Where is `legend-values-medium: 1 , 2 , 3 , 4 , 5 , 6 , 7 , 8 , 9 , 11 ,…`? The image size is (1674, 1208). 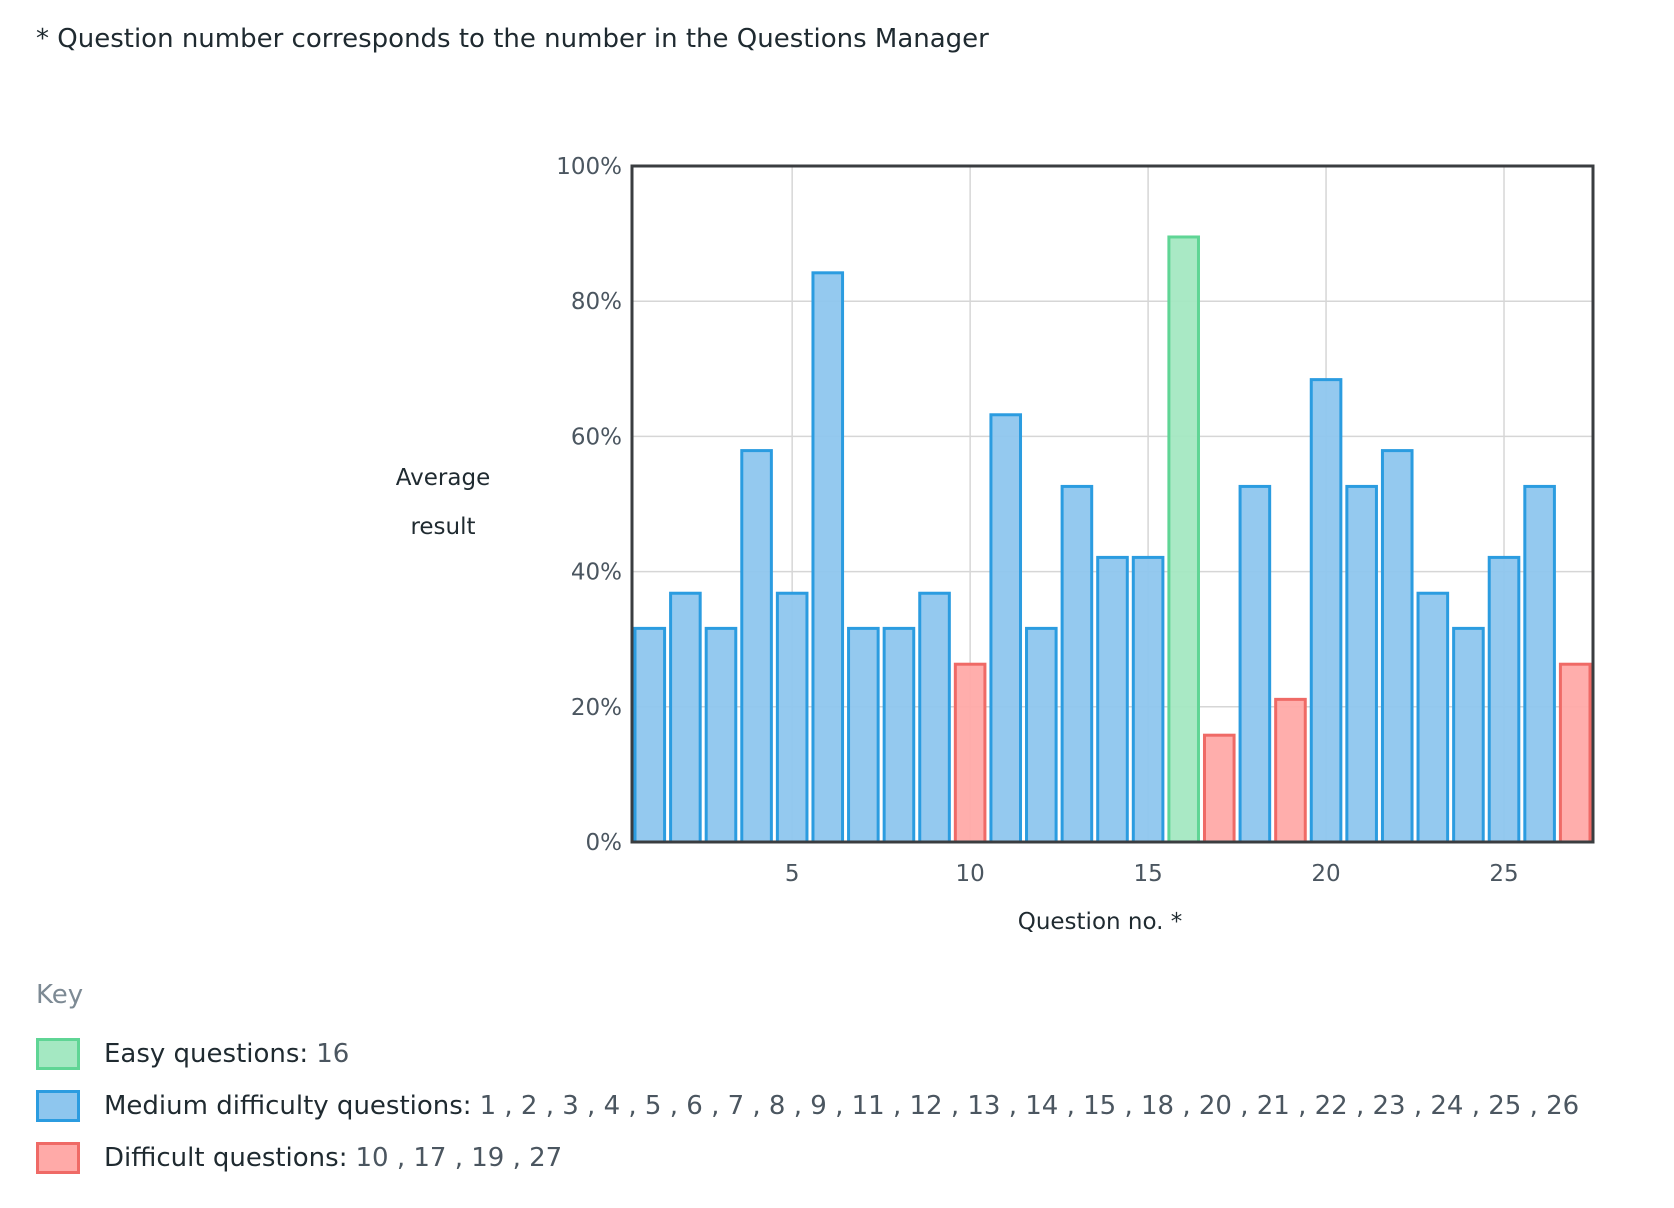
legend-values-medium: 1 , 2 , 3 , 4 , 5 , 6 , 7 , 8 , 9 , 11 ,… is located at coordinates (1029, 1106).